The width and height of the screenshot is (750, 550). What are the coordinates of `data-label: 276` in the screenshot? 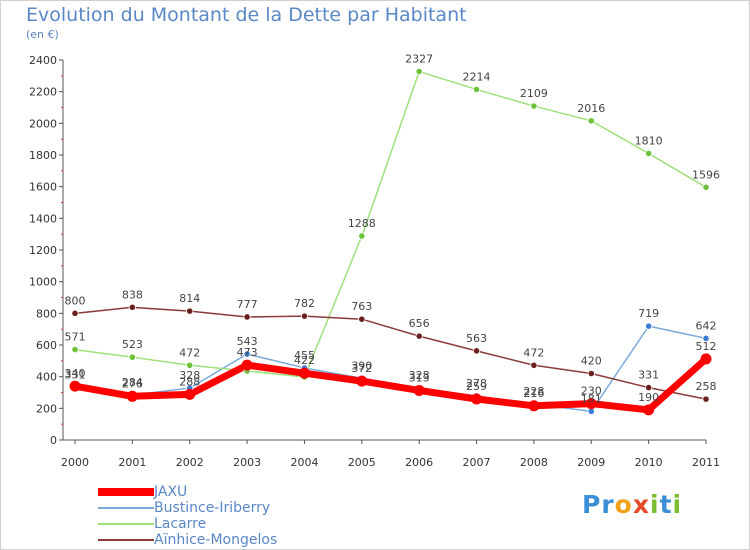 It's located at (132, 383).